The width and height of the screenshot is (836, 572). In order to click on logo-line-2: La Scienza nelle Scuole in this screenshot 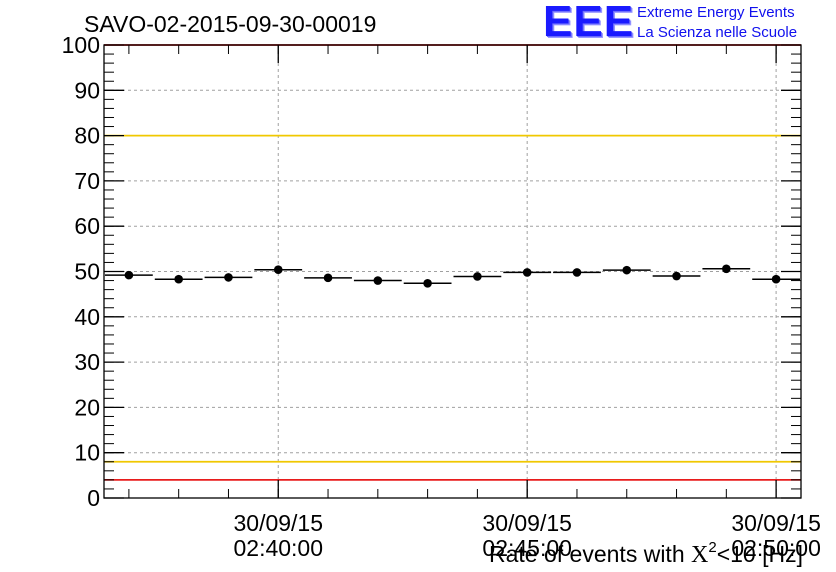, I will do `click(717, 32)`.